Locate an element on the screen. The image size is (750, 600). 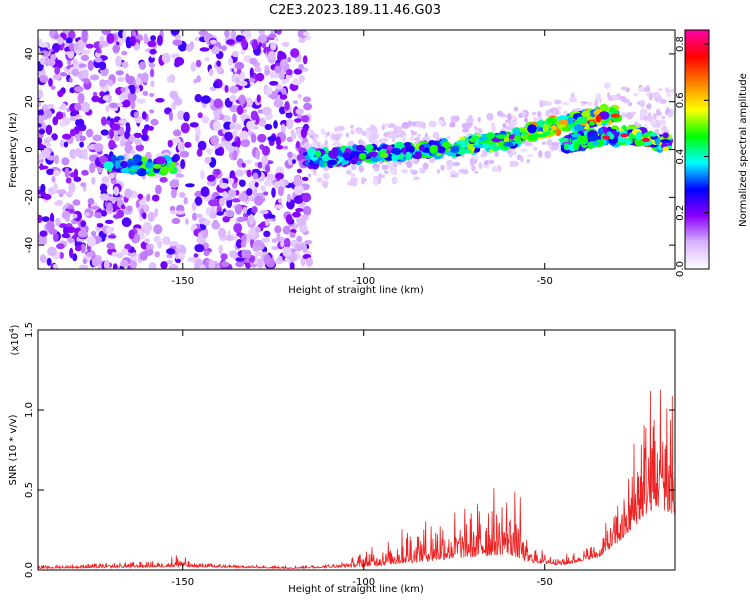
colorbar-tick-label: 0.4 is located at coordinates (680, 157).